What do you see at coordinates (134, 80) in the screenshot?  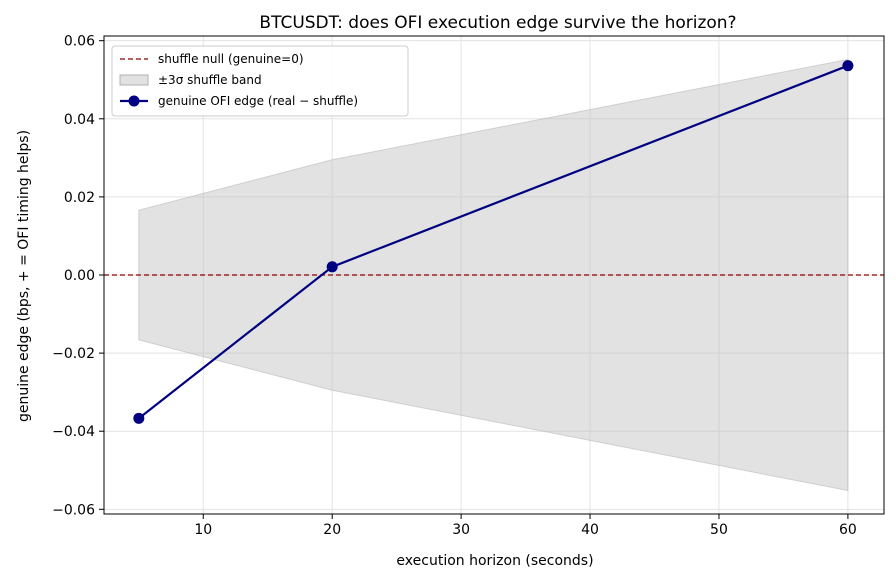 I see `legend-band-swatch` at bounding box center [134, 80].